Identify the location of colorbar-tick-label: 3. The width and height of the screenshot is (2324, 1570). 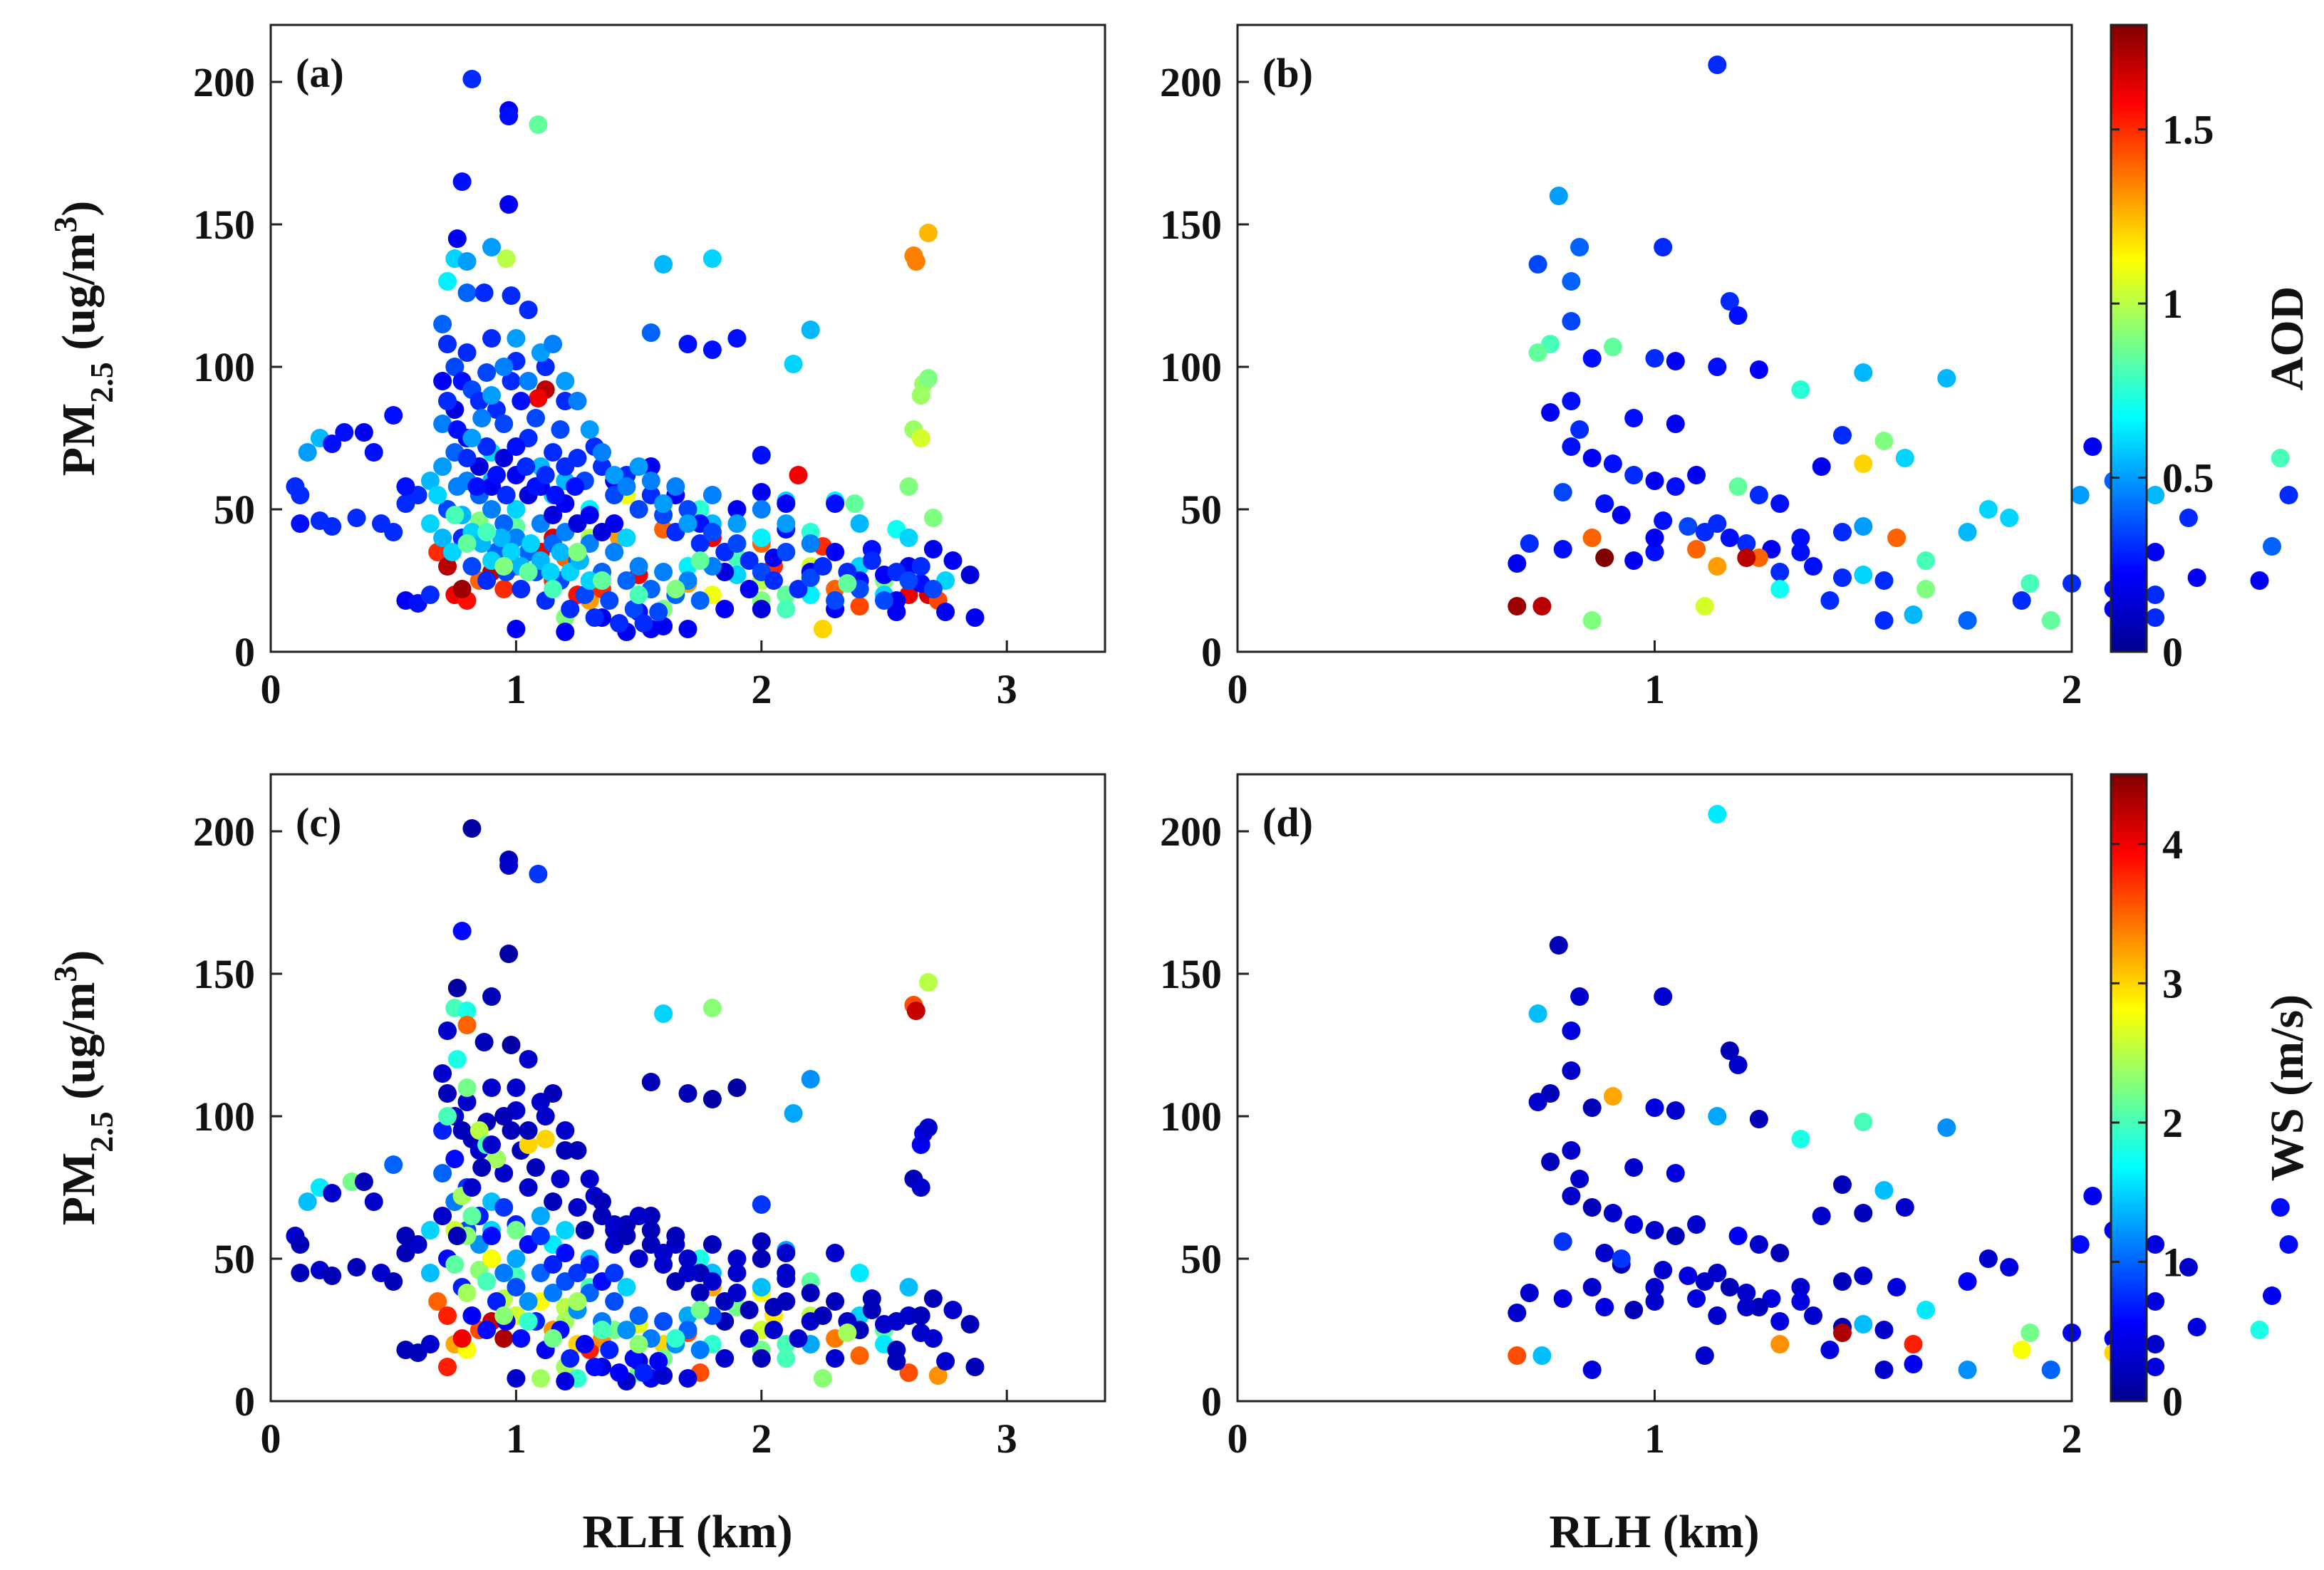
(2172, 983).